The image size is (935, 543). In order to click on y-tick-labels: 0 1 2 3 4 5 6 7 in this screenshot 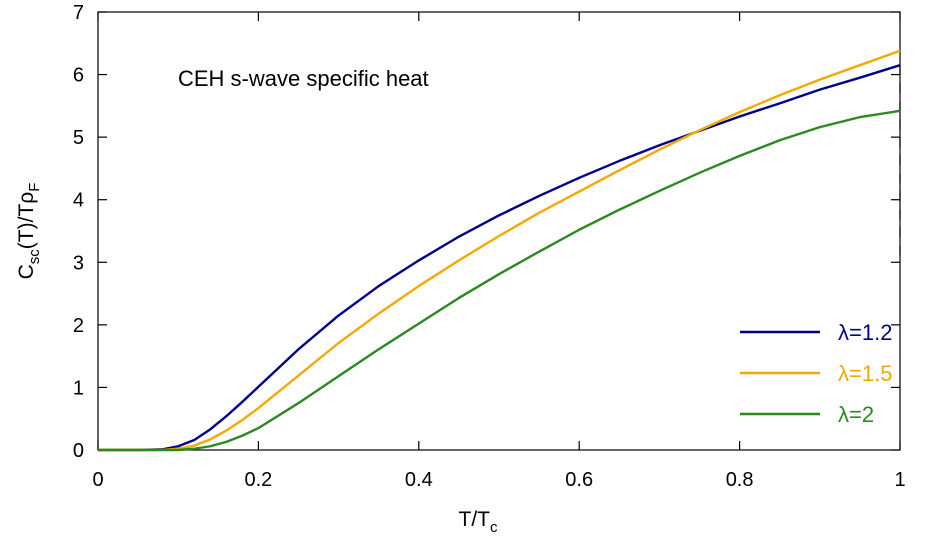, I will do `click(78, 232)`.